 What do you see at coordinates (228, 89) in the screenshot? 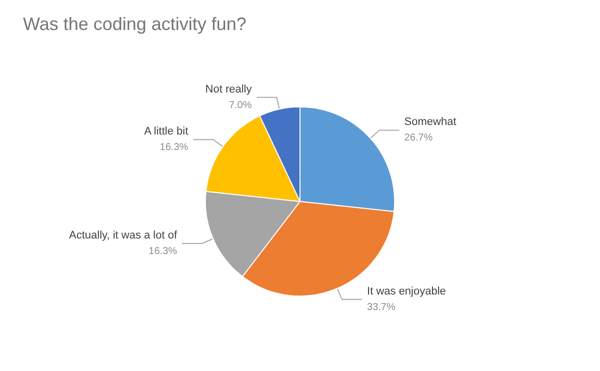
I see `slice-label: Not really` at bounding box center [228, 89].